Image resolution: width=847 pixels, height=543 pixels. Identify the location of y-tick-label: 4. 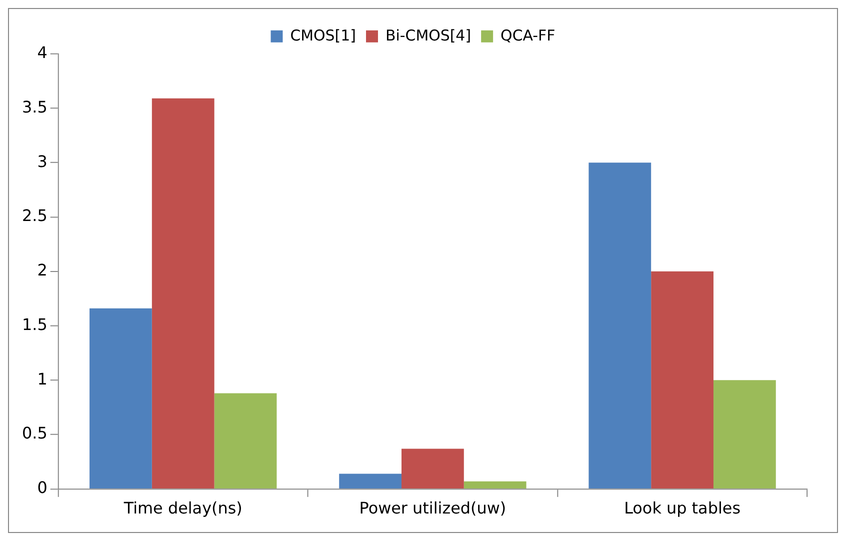
(42, 52).